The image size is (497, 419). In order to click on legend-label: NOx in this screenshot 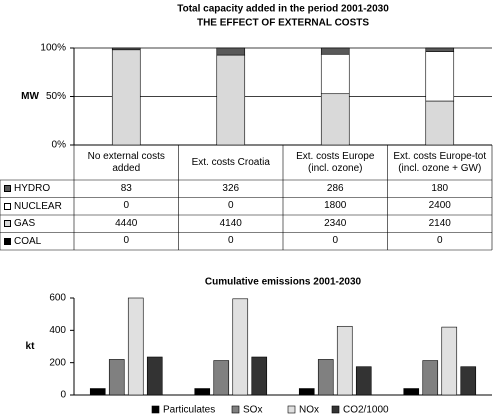, I will do `click(309, 410)`.